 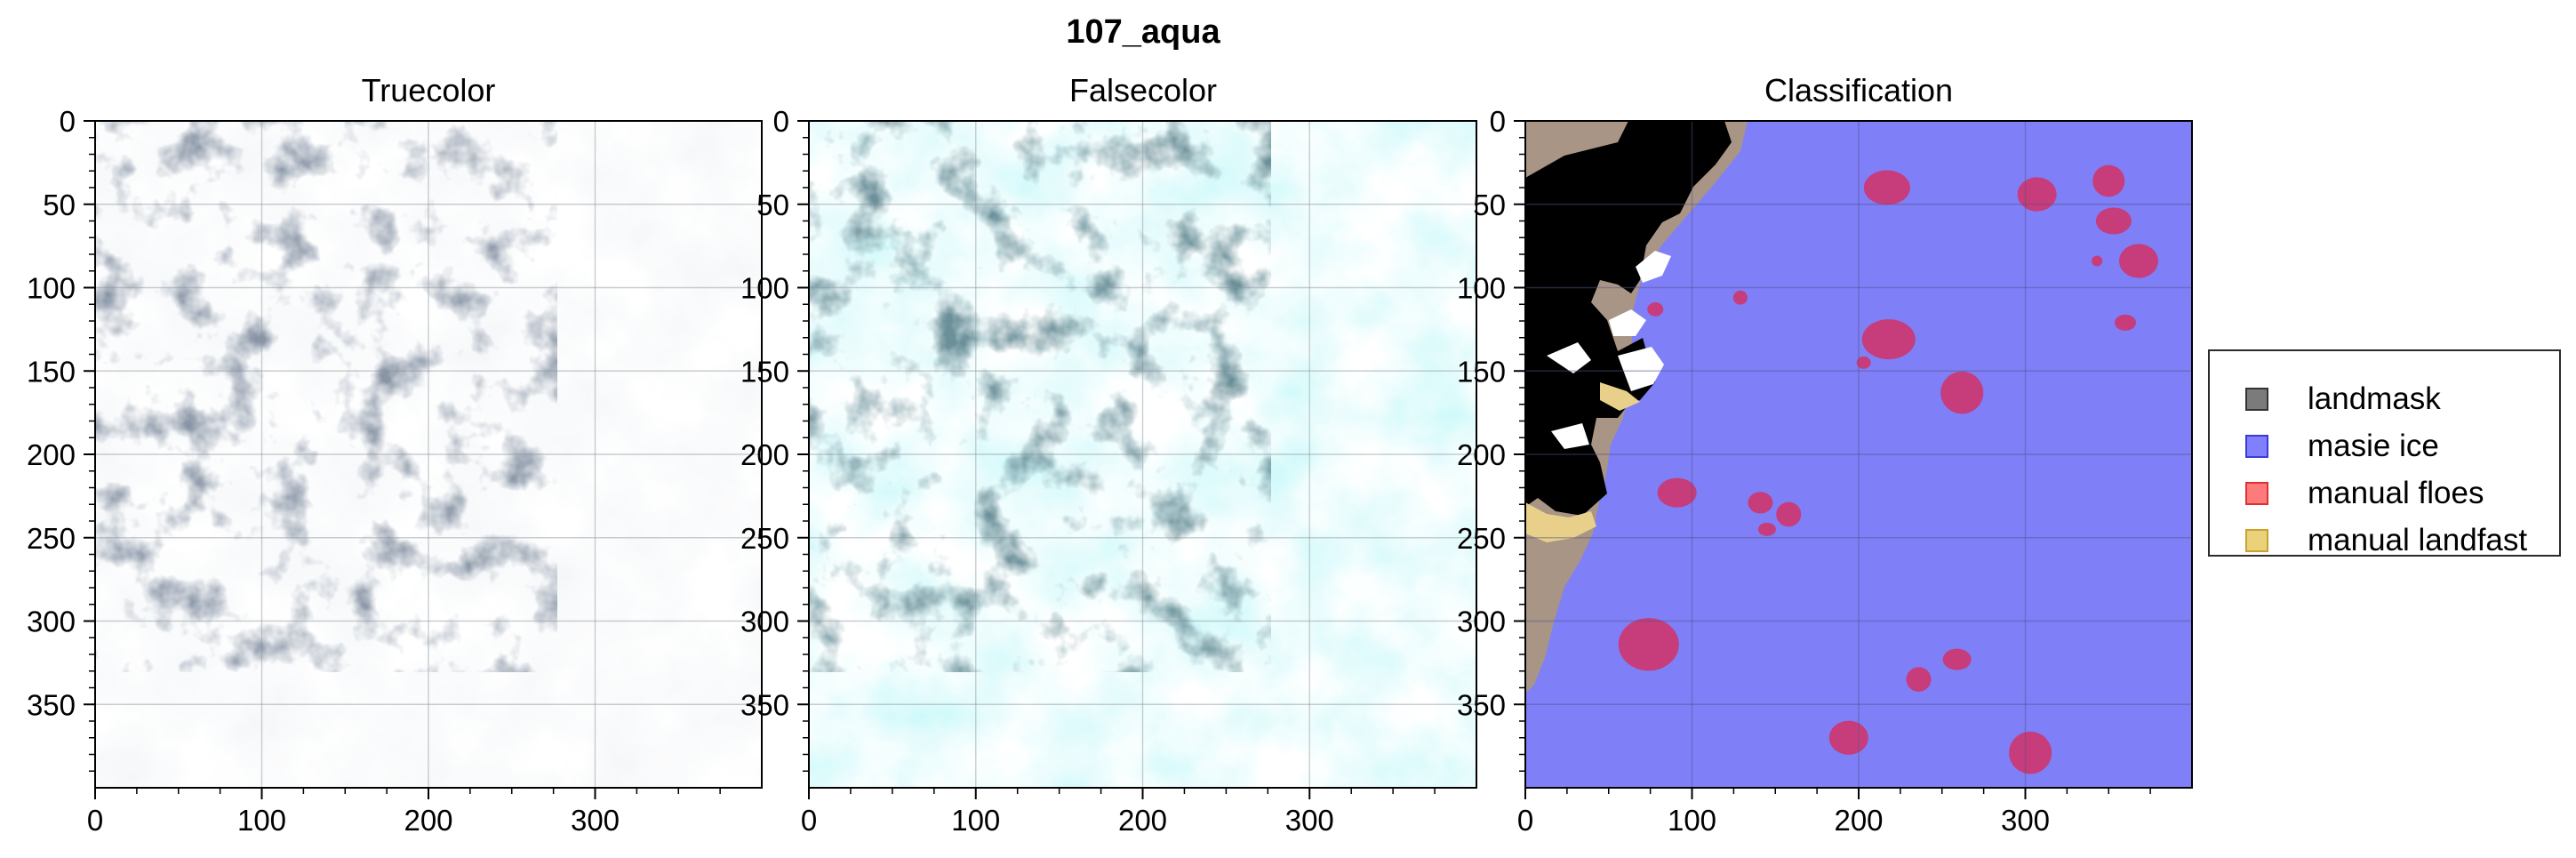 I want to click on floes-layer, so click(x=1888, y=469).